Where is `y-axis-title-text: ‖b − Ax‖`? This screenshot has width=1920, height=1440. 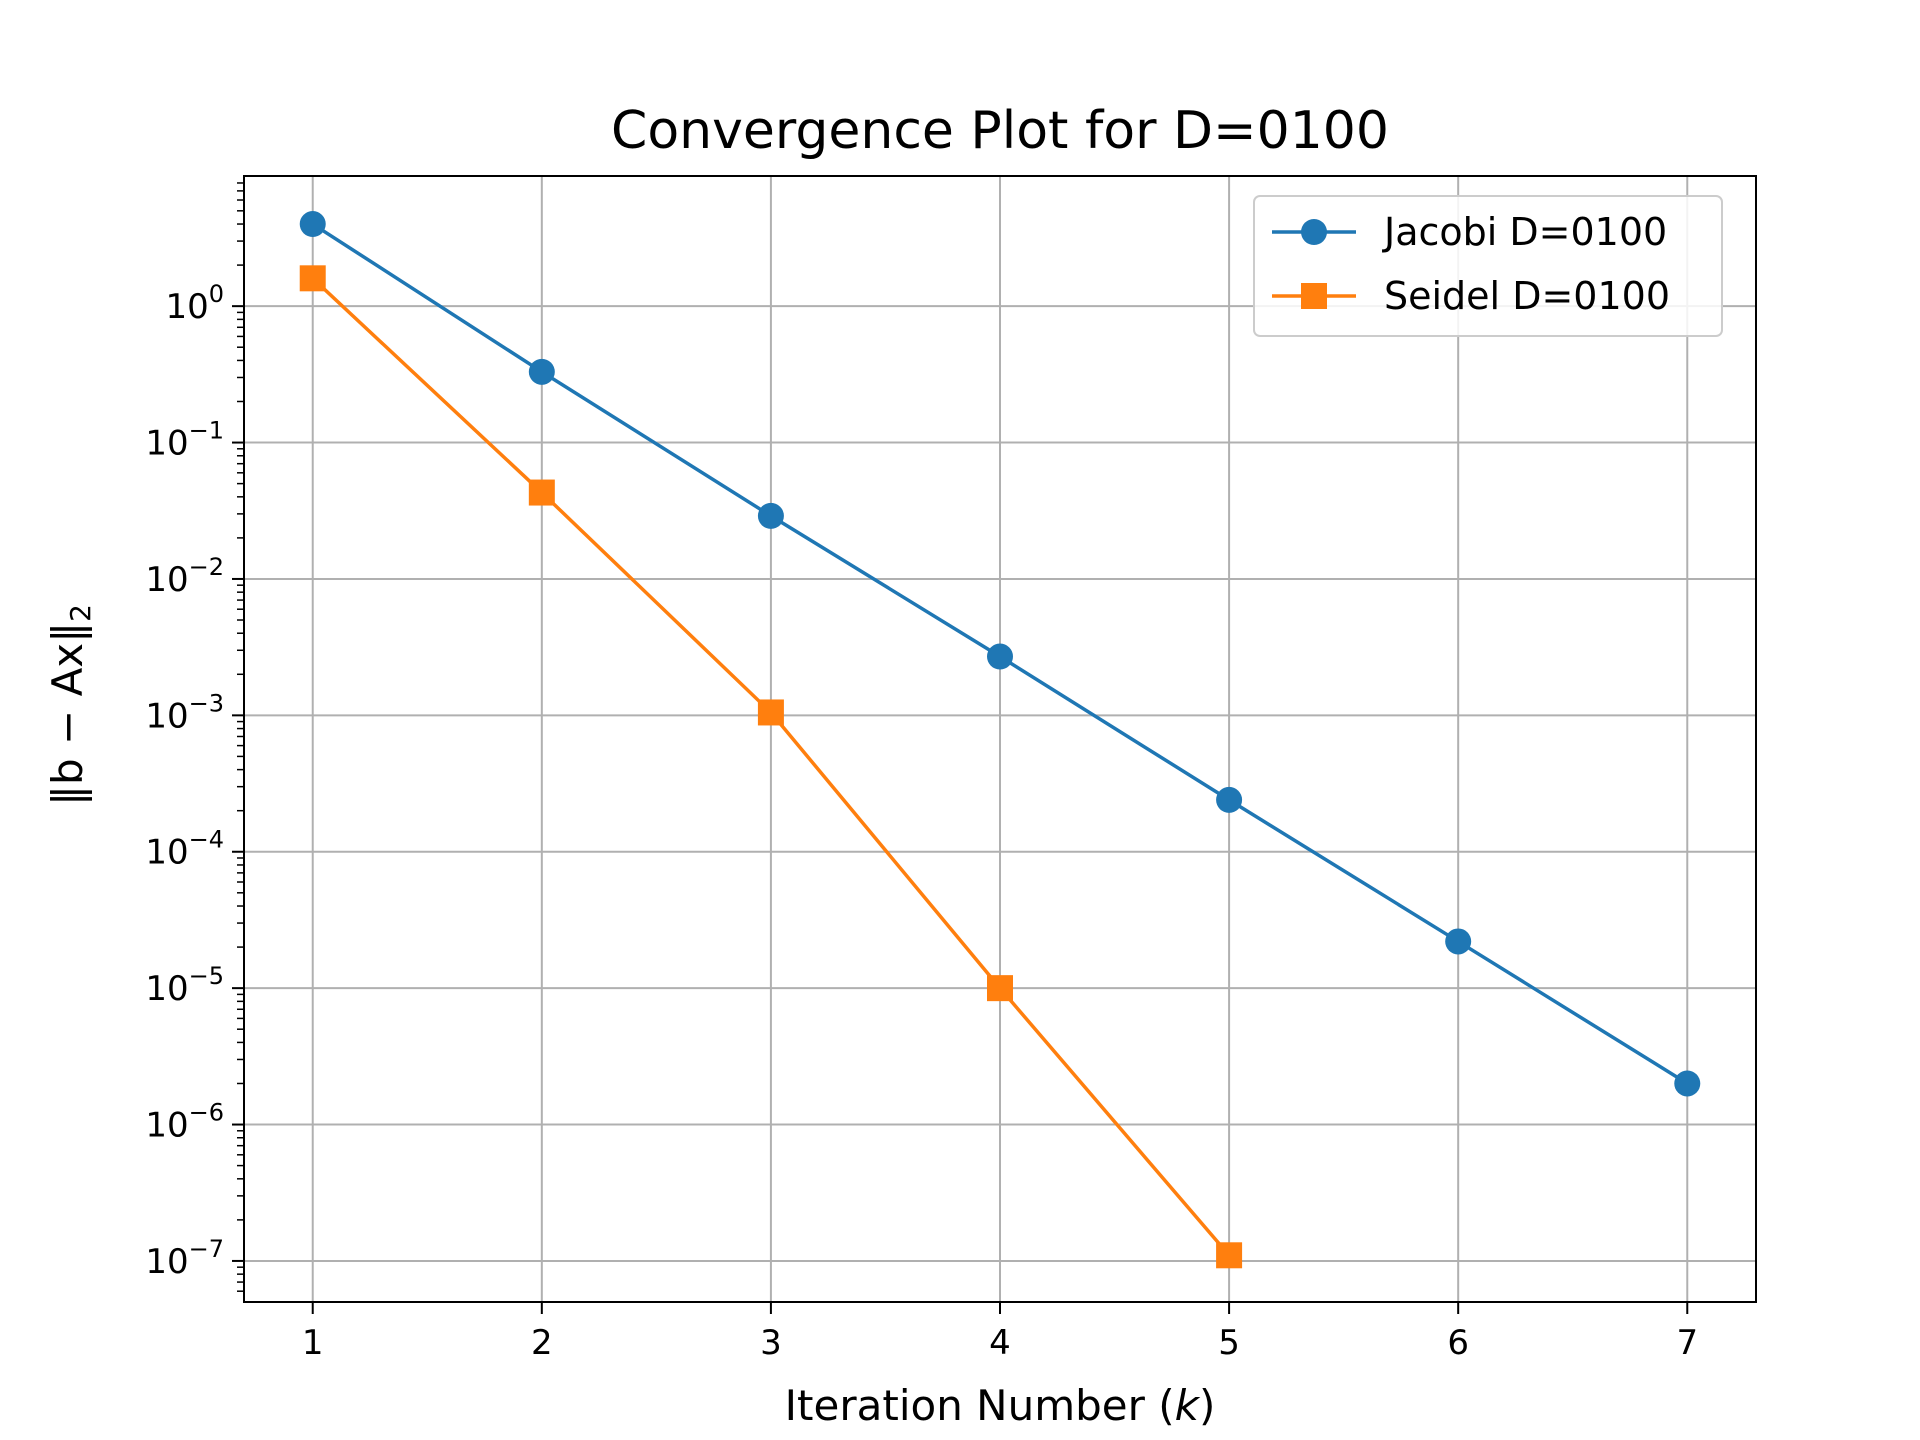
y-axis-title-text: ‖b − Ax‖ is located at coordinates (67, 714).